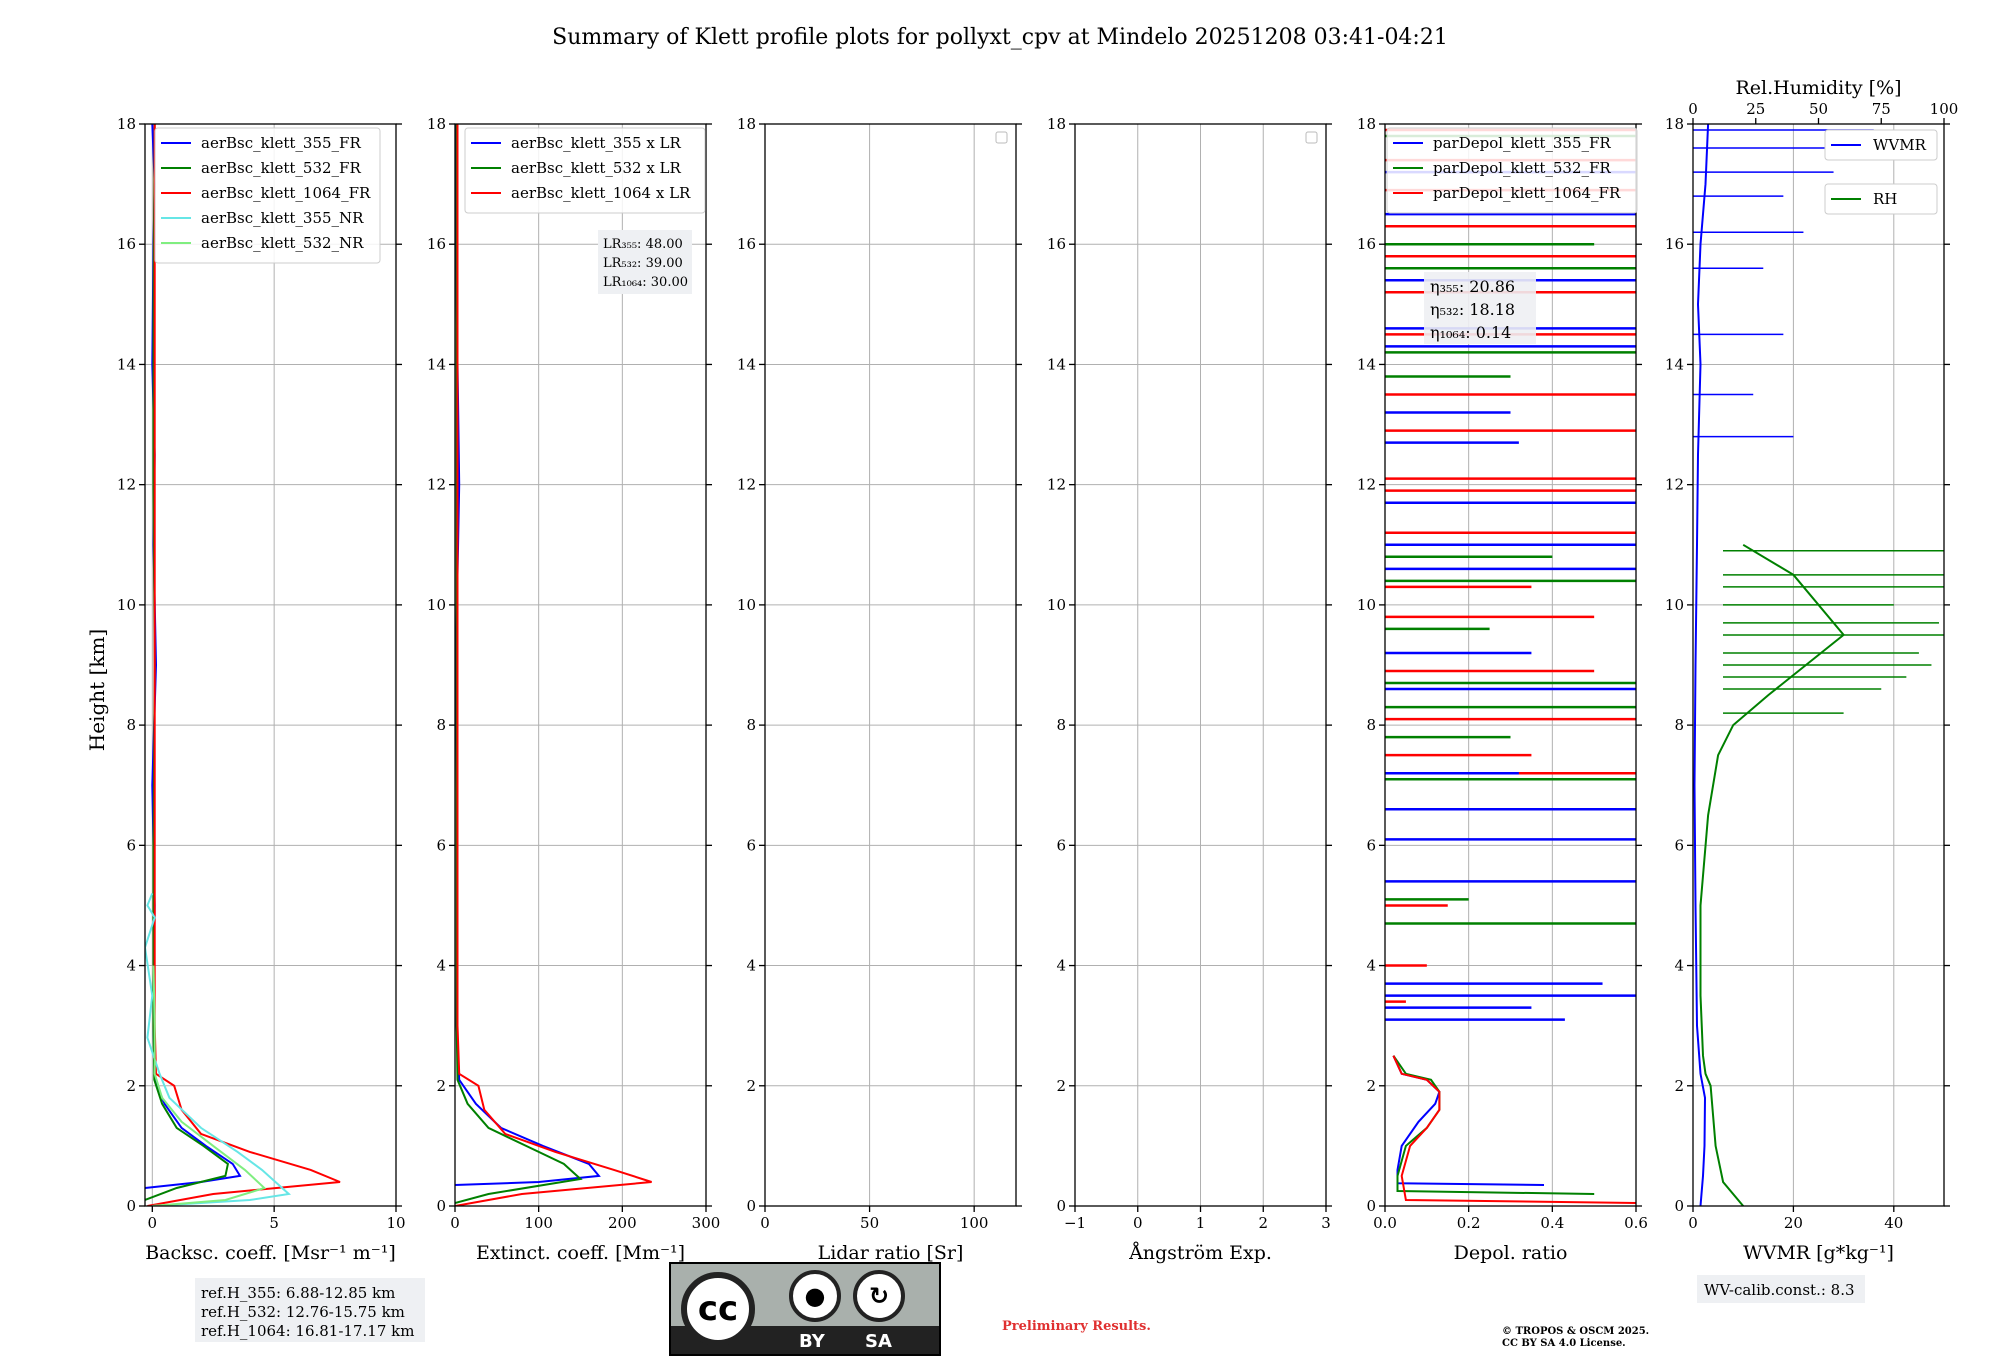 Image resolution: width=2000 pixels, height=1360 pixels. What do you see at coordinates (1522, 168) in the screenshot?
I see `legend-label: parDepol_klett_532_FR` at bounding box center [1522, 168].